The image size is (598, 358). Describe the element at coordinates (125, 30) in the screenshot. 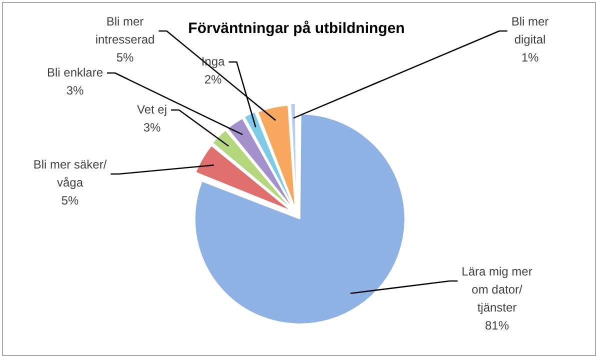

I see `slice-label: Bli mer intresserad` at that location.